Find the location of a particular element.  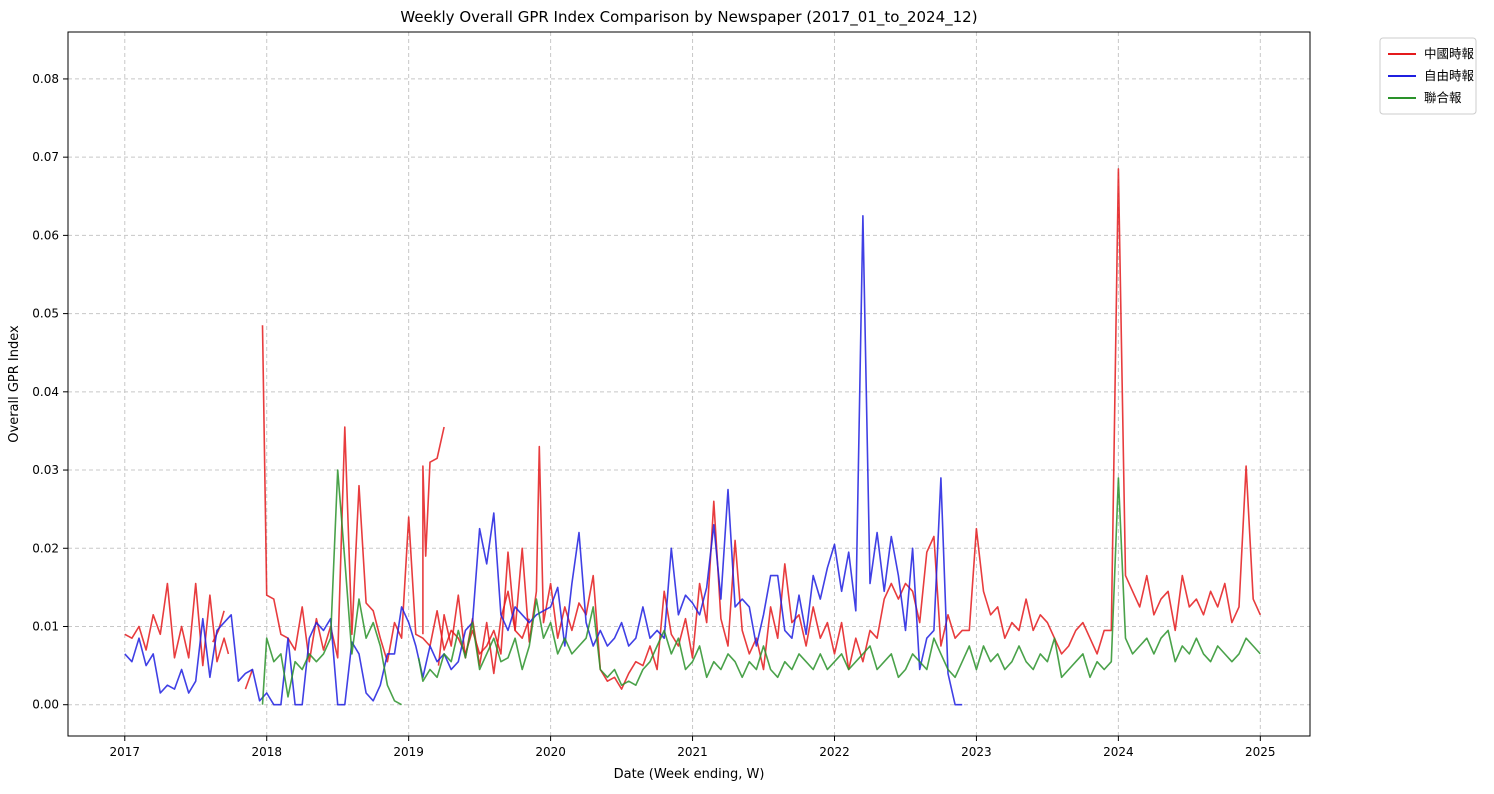

y-tick-label: 0.05 is located at coordinates (45, 314).